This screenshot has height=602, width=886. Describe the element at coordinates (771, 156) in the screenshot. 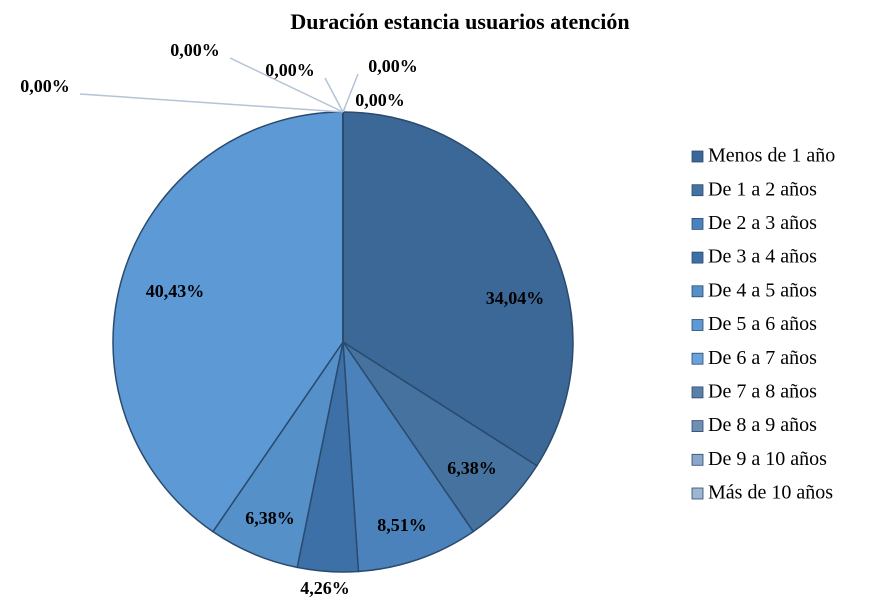

I see `legend-label: Menos de 1 año` at that location.